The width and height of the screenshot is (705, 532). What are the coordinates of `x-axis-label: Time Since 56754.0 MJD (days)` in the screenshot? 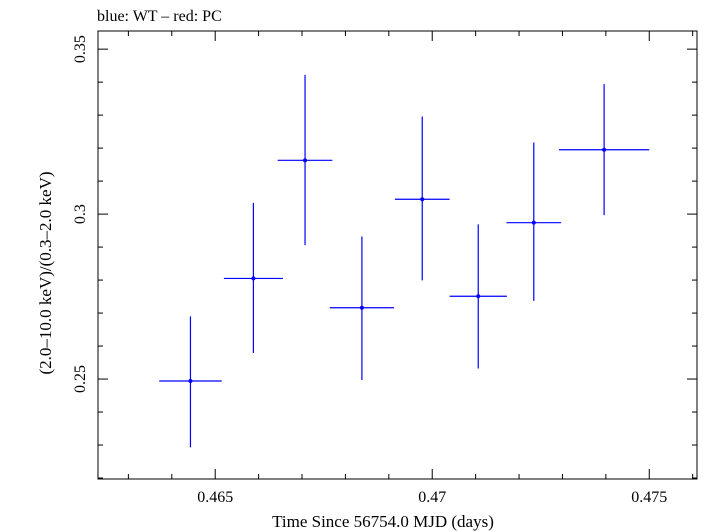 It's located at (383, 521).